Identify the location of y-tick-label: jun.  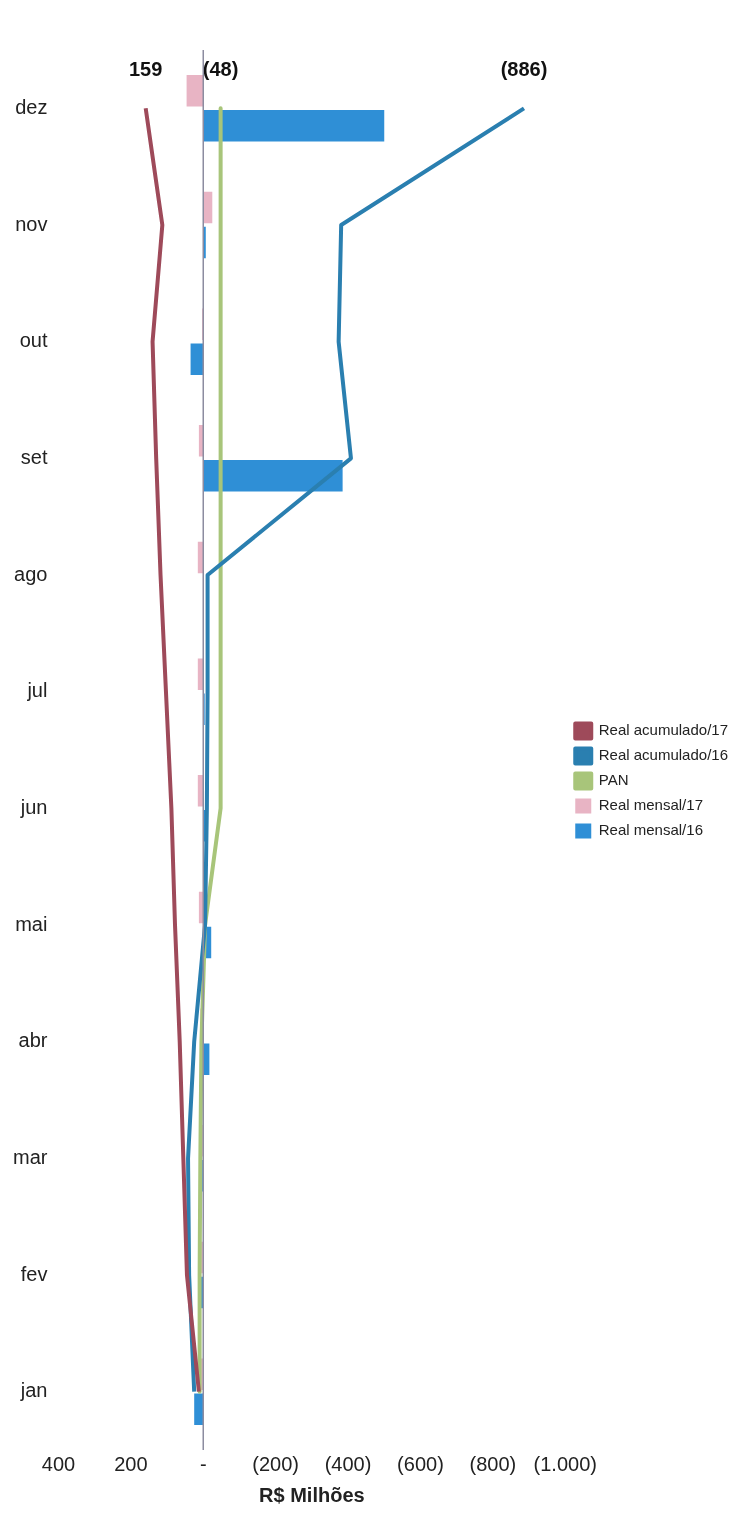
(33, 806).